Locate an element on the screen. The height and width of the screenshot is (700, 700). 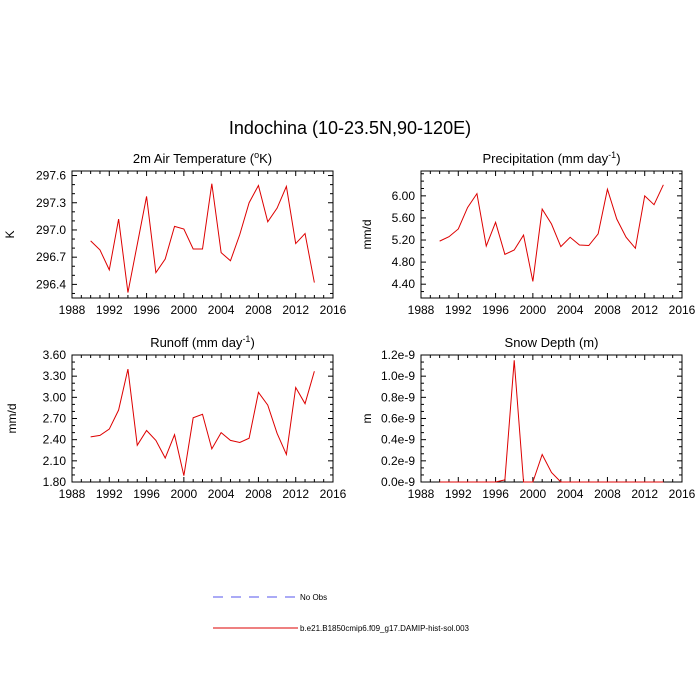
y-tick-label: 6.00 is located at coordinates (404, 196).